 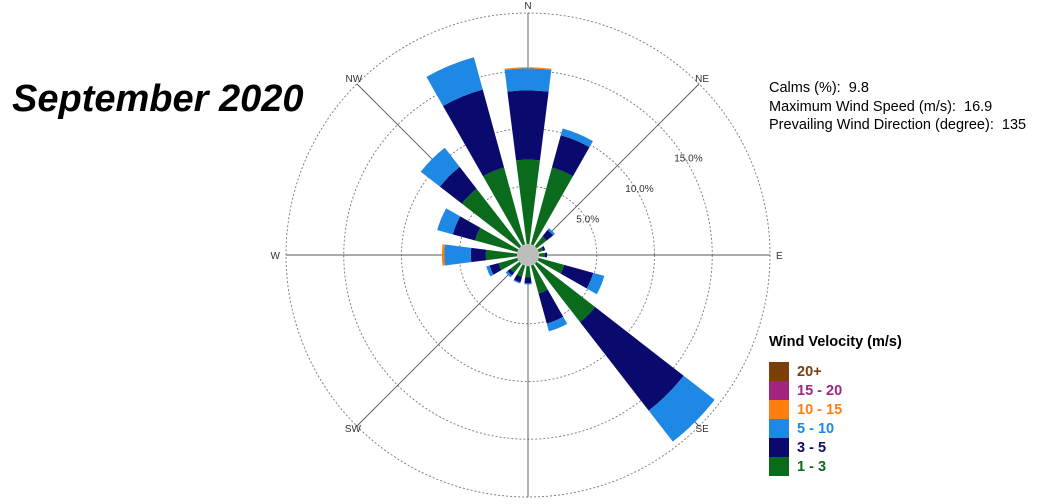 I want to click on radial-tick-label: 10.0%, so click(x=639, y=189).